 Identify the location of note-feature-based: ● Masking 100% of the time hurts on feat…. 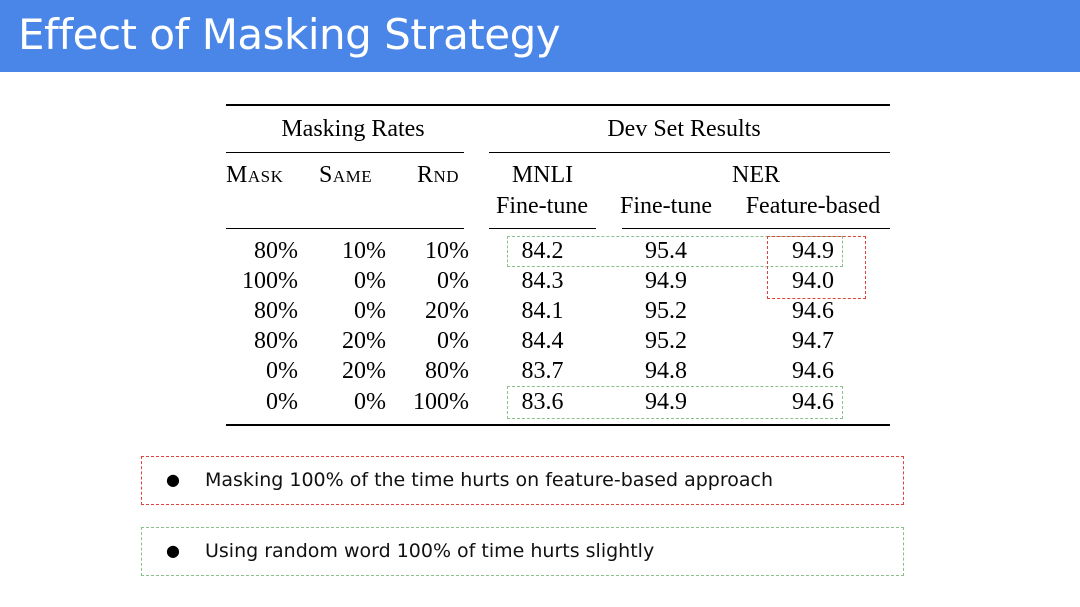
(522, 480).